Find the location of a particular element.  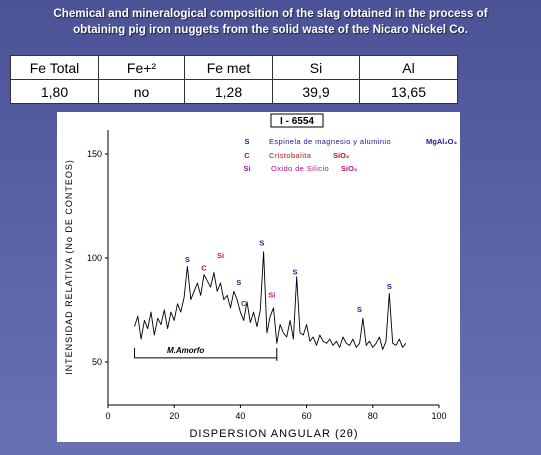

y-tick-label: 100 is located at coordinates (94, 258).